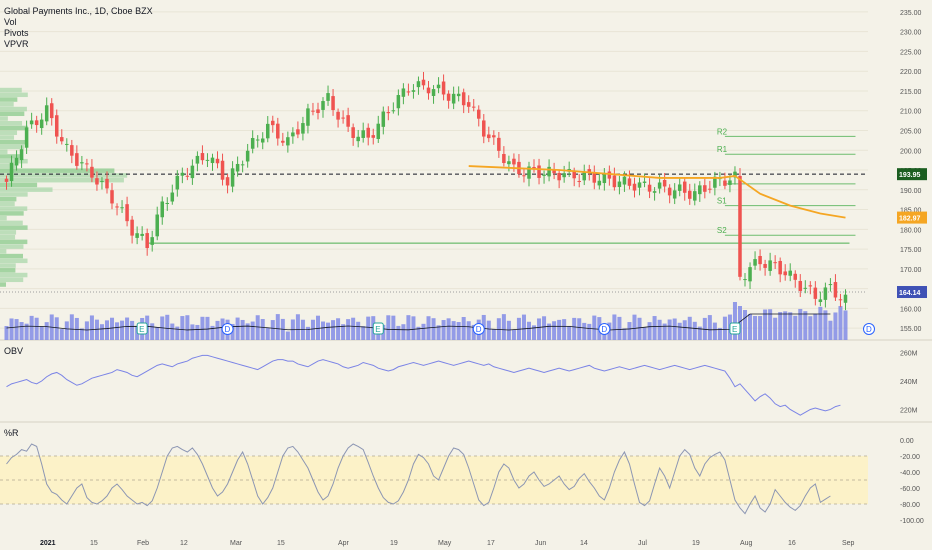 This screenshot has height=550, width=932. Describe the element at coordinates (14, 351) in the screenshot. I see `obv-pane-label: OBV` at that location.